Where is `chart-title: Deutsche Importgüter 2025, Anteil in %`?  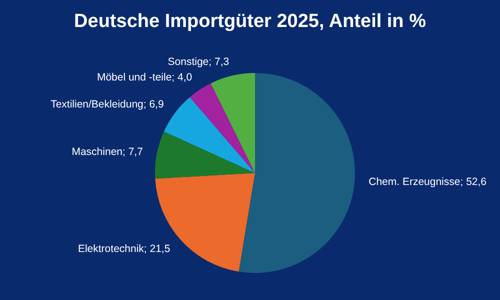
chart-title: Deutsche Importgüter 2025, Anteil in % is located at coordinates (250, 21).